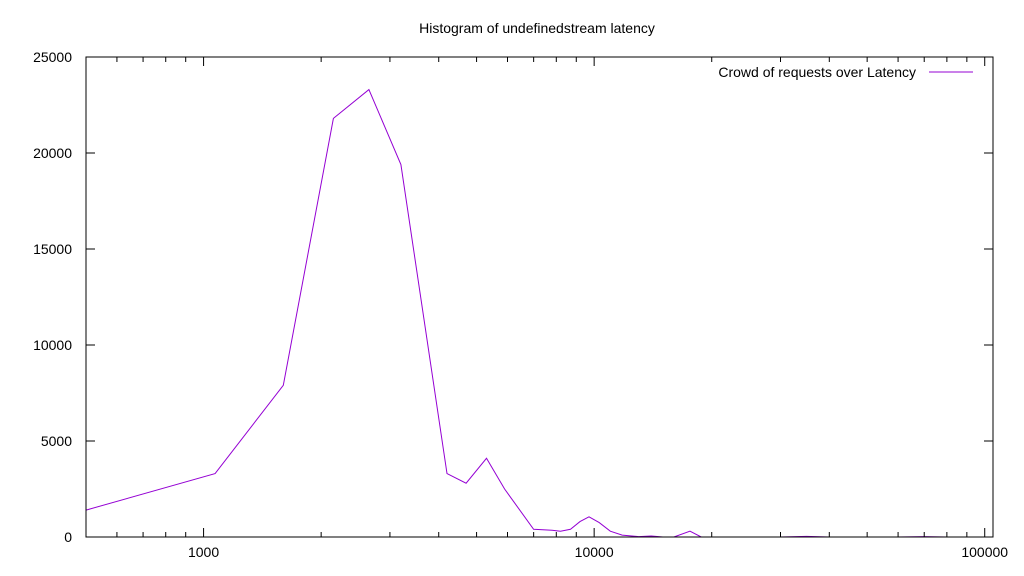 Image resolution: width=1024 pixels, height=576 pixels. I want to click on y-tick-label: 20000, so click(52, 153).